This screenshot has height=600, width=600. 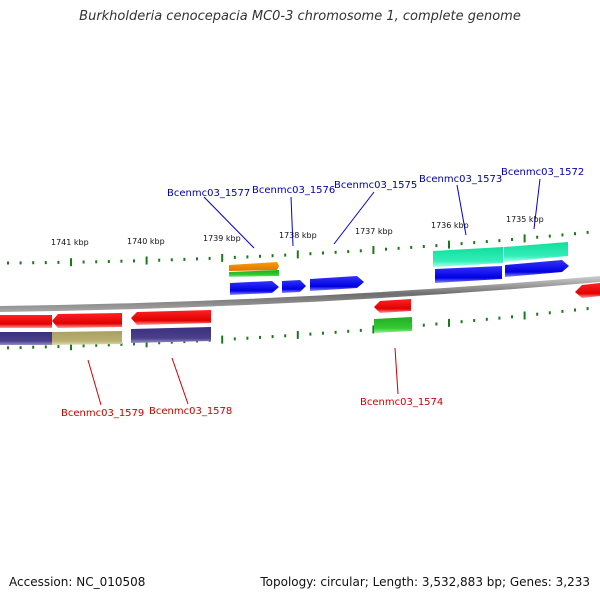 What do you see at coordinates (190, 411) in the screenshot?
I see `gene-label-bcenmc03-1578: Bcenmc03_1578` at bounding box center [190, 411].